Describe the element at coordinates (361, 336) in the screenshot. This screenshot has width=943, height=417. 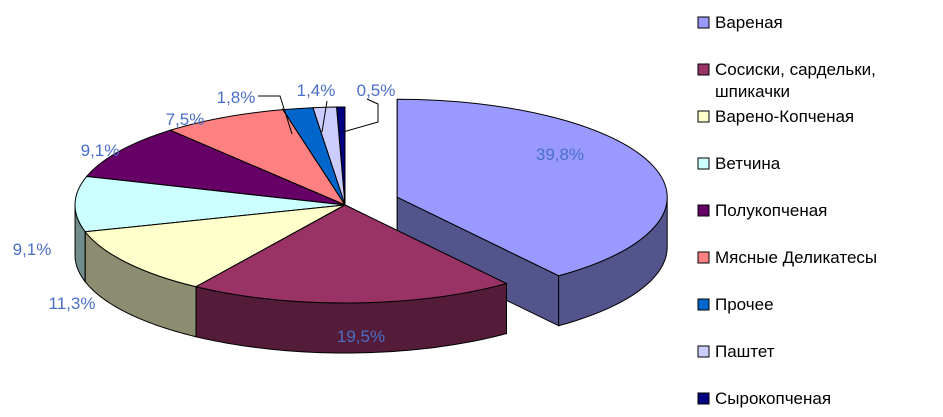
I see `data-label-2: 19,5%` at that location.